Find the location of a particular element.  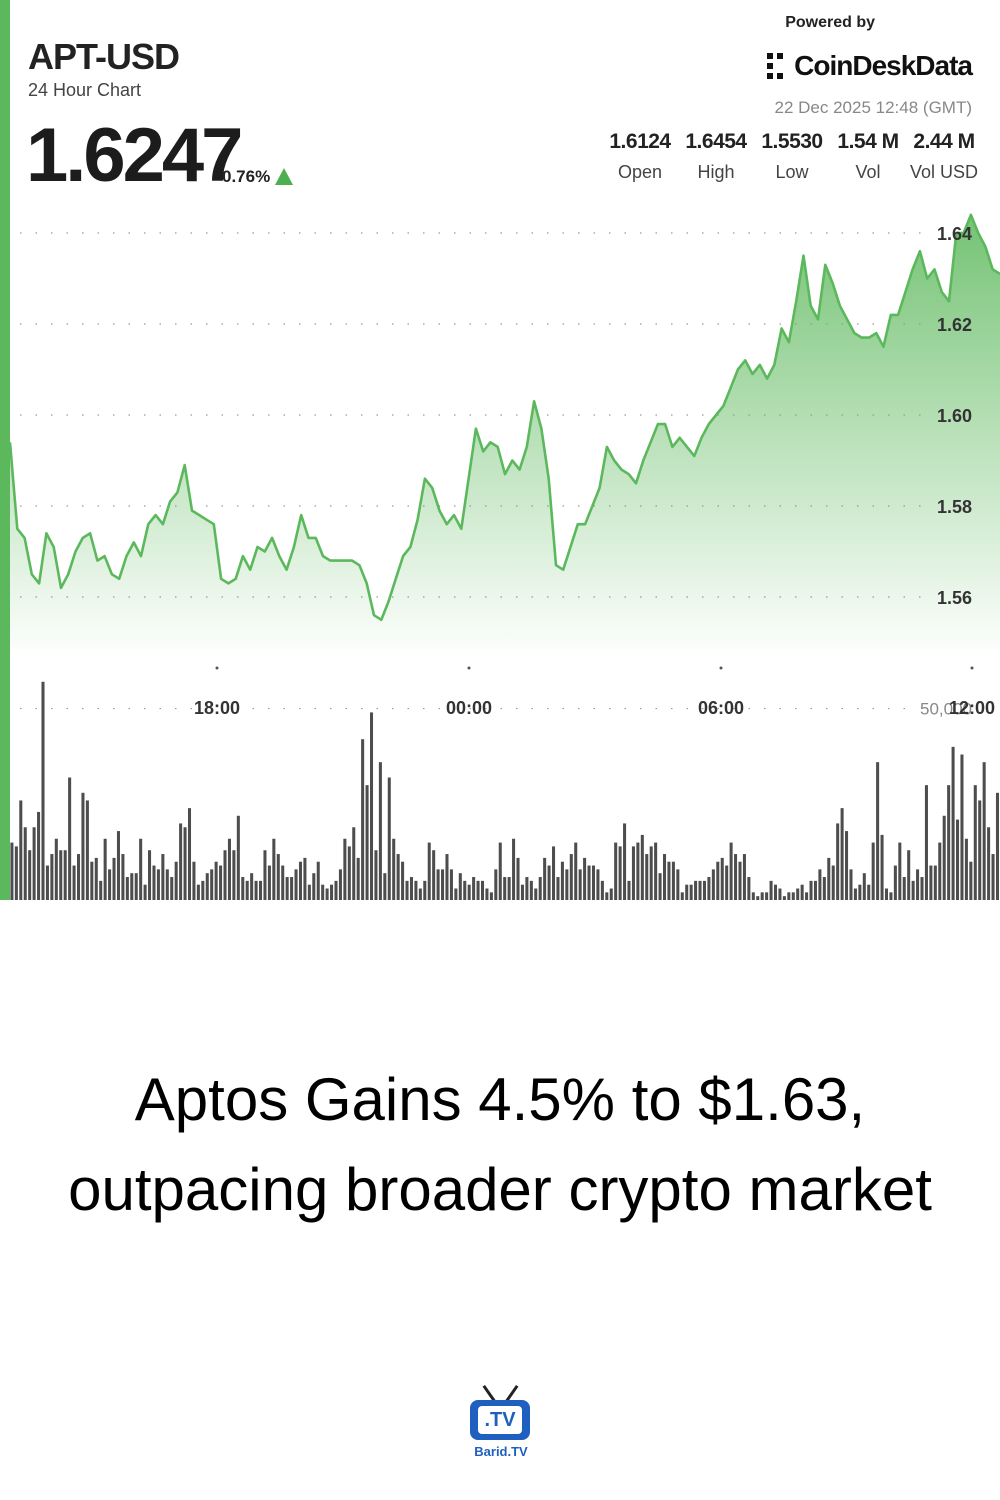

chart-subtitle: 24 Hour Chart is located at coordinates (85, 90).